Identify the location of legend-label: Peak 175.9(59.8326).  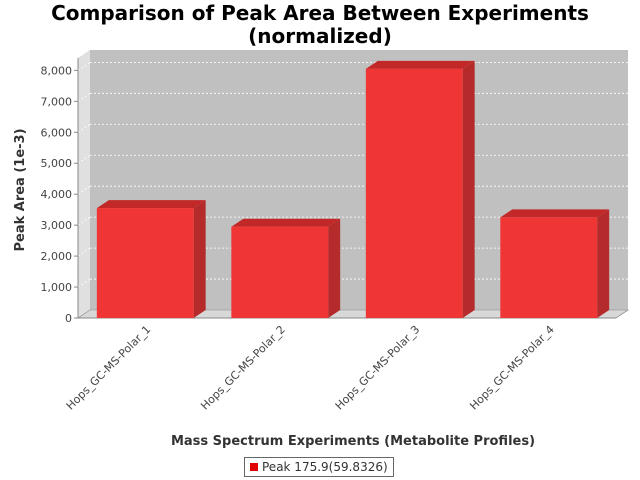
(325, 467).